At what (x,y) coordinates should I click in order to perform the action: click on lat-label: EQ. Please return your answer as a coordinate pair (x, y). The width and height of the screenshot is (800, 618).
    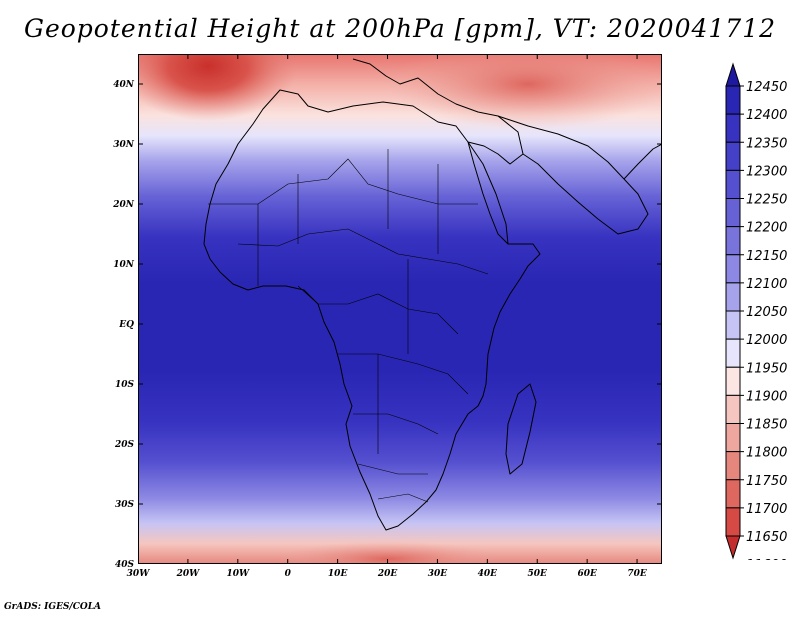
    Looking at the image, I should click on (126, 325).